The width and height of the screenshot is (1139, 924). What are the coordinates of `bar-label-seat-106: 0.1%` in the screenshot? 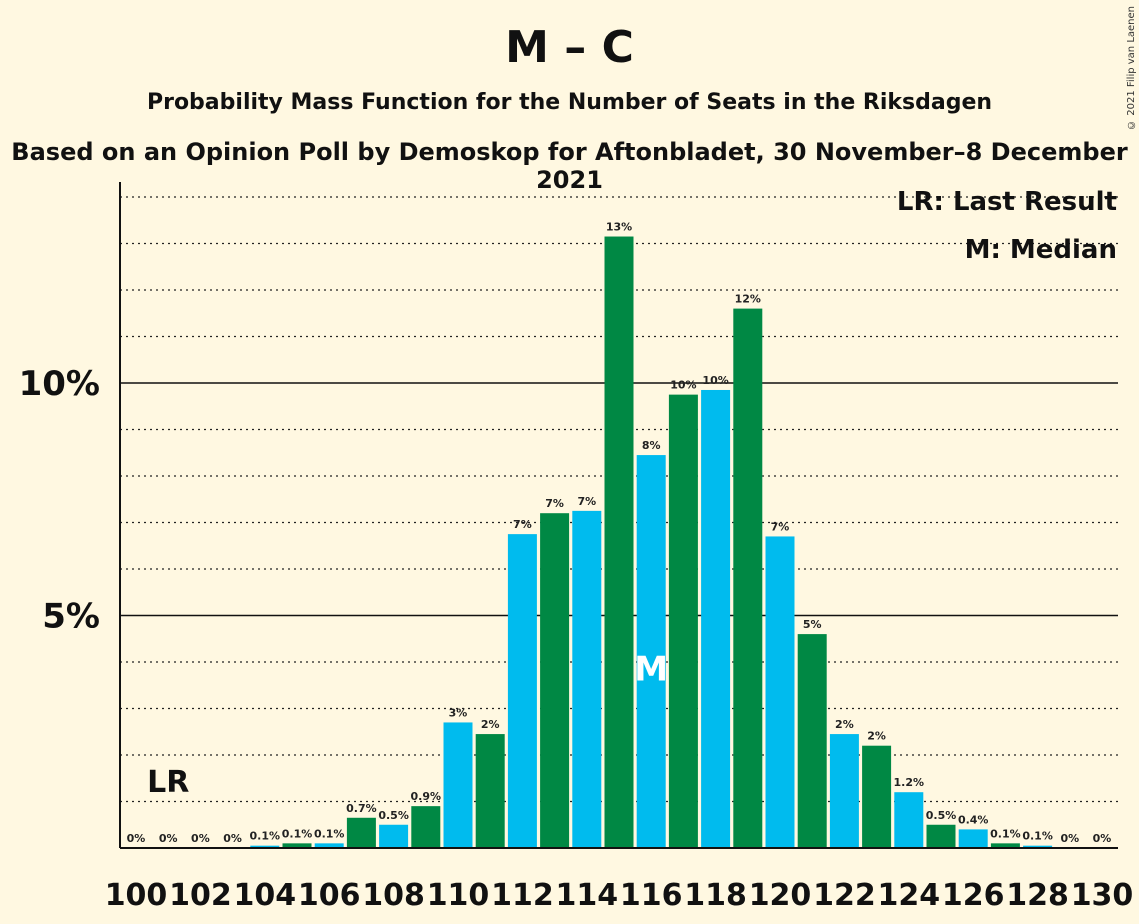 It's located at (329, 833).